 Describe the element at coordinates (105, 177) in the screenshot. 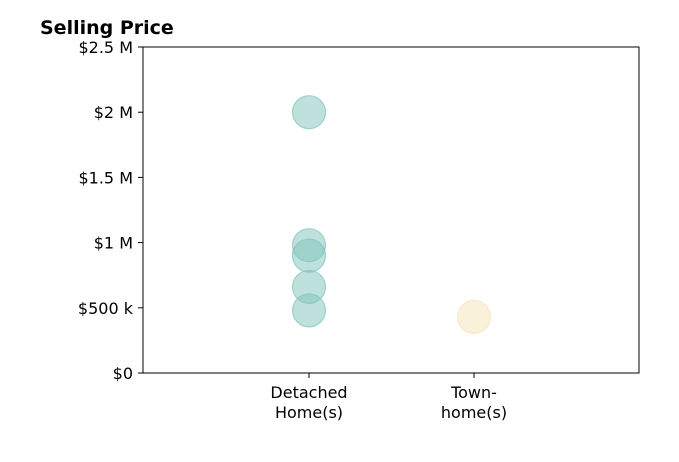

I see `y-tick-label: $1.5 M` at that location.